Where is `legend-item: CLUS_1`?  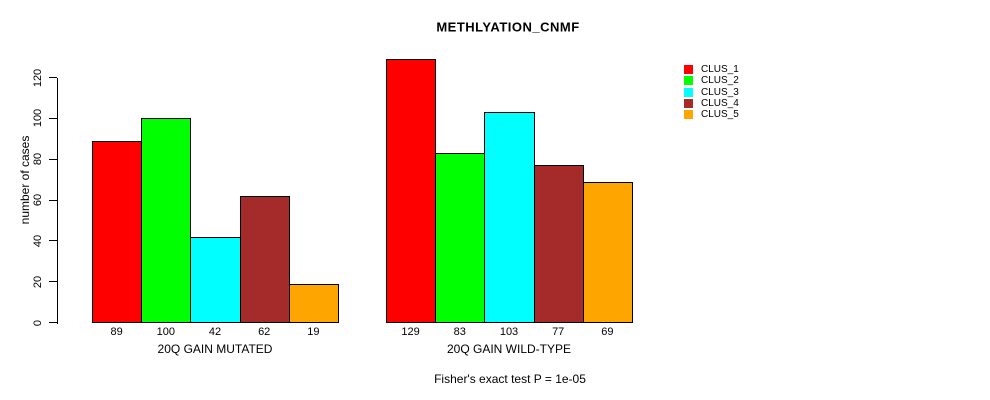
legend-item: CLUS_1 is located at coordinates (711, 69).